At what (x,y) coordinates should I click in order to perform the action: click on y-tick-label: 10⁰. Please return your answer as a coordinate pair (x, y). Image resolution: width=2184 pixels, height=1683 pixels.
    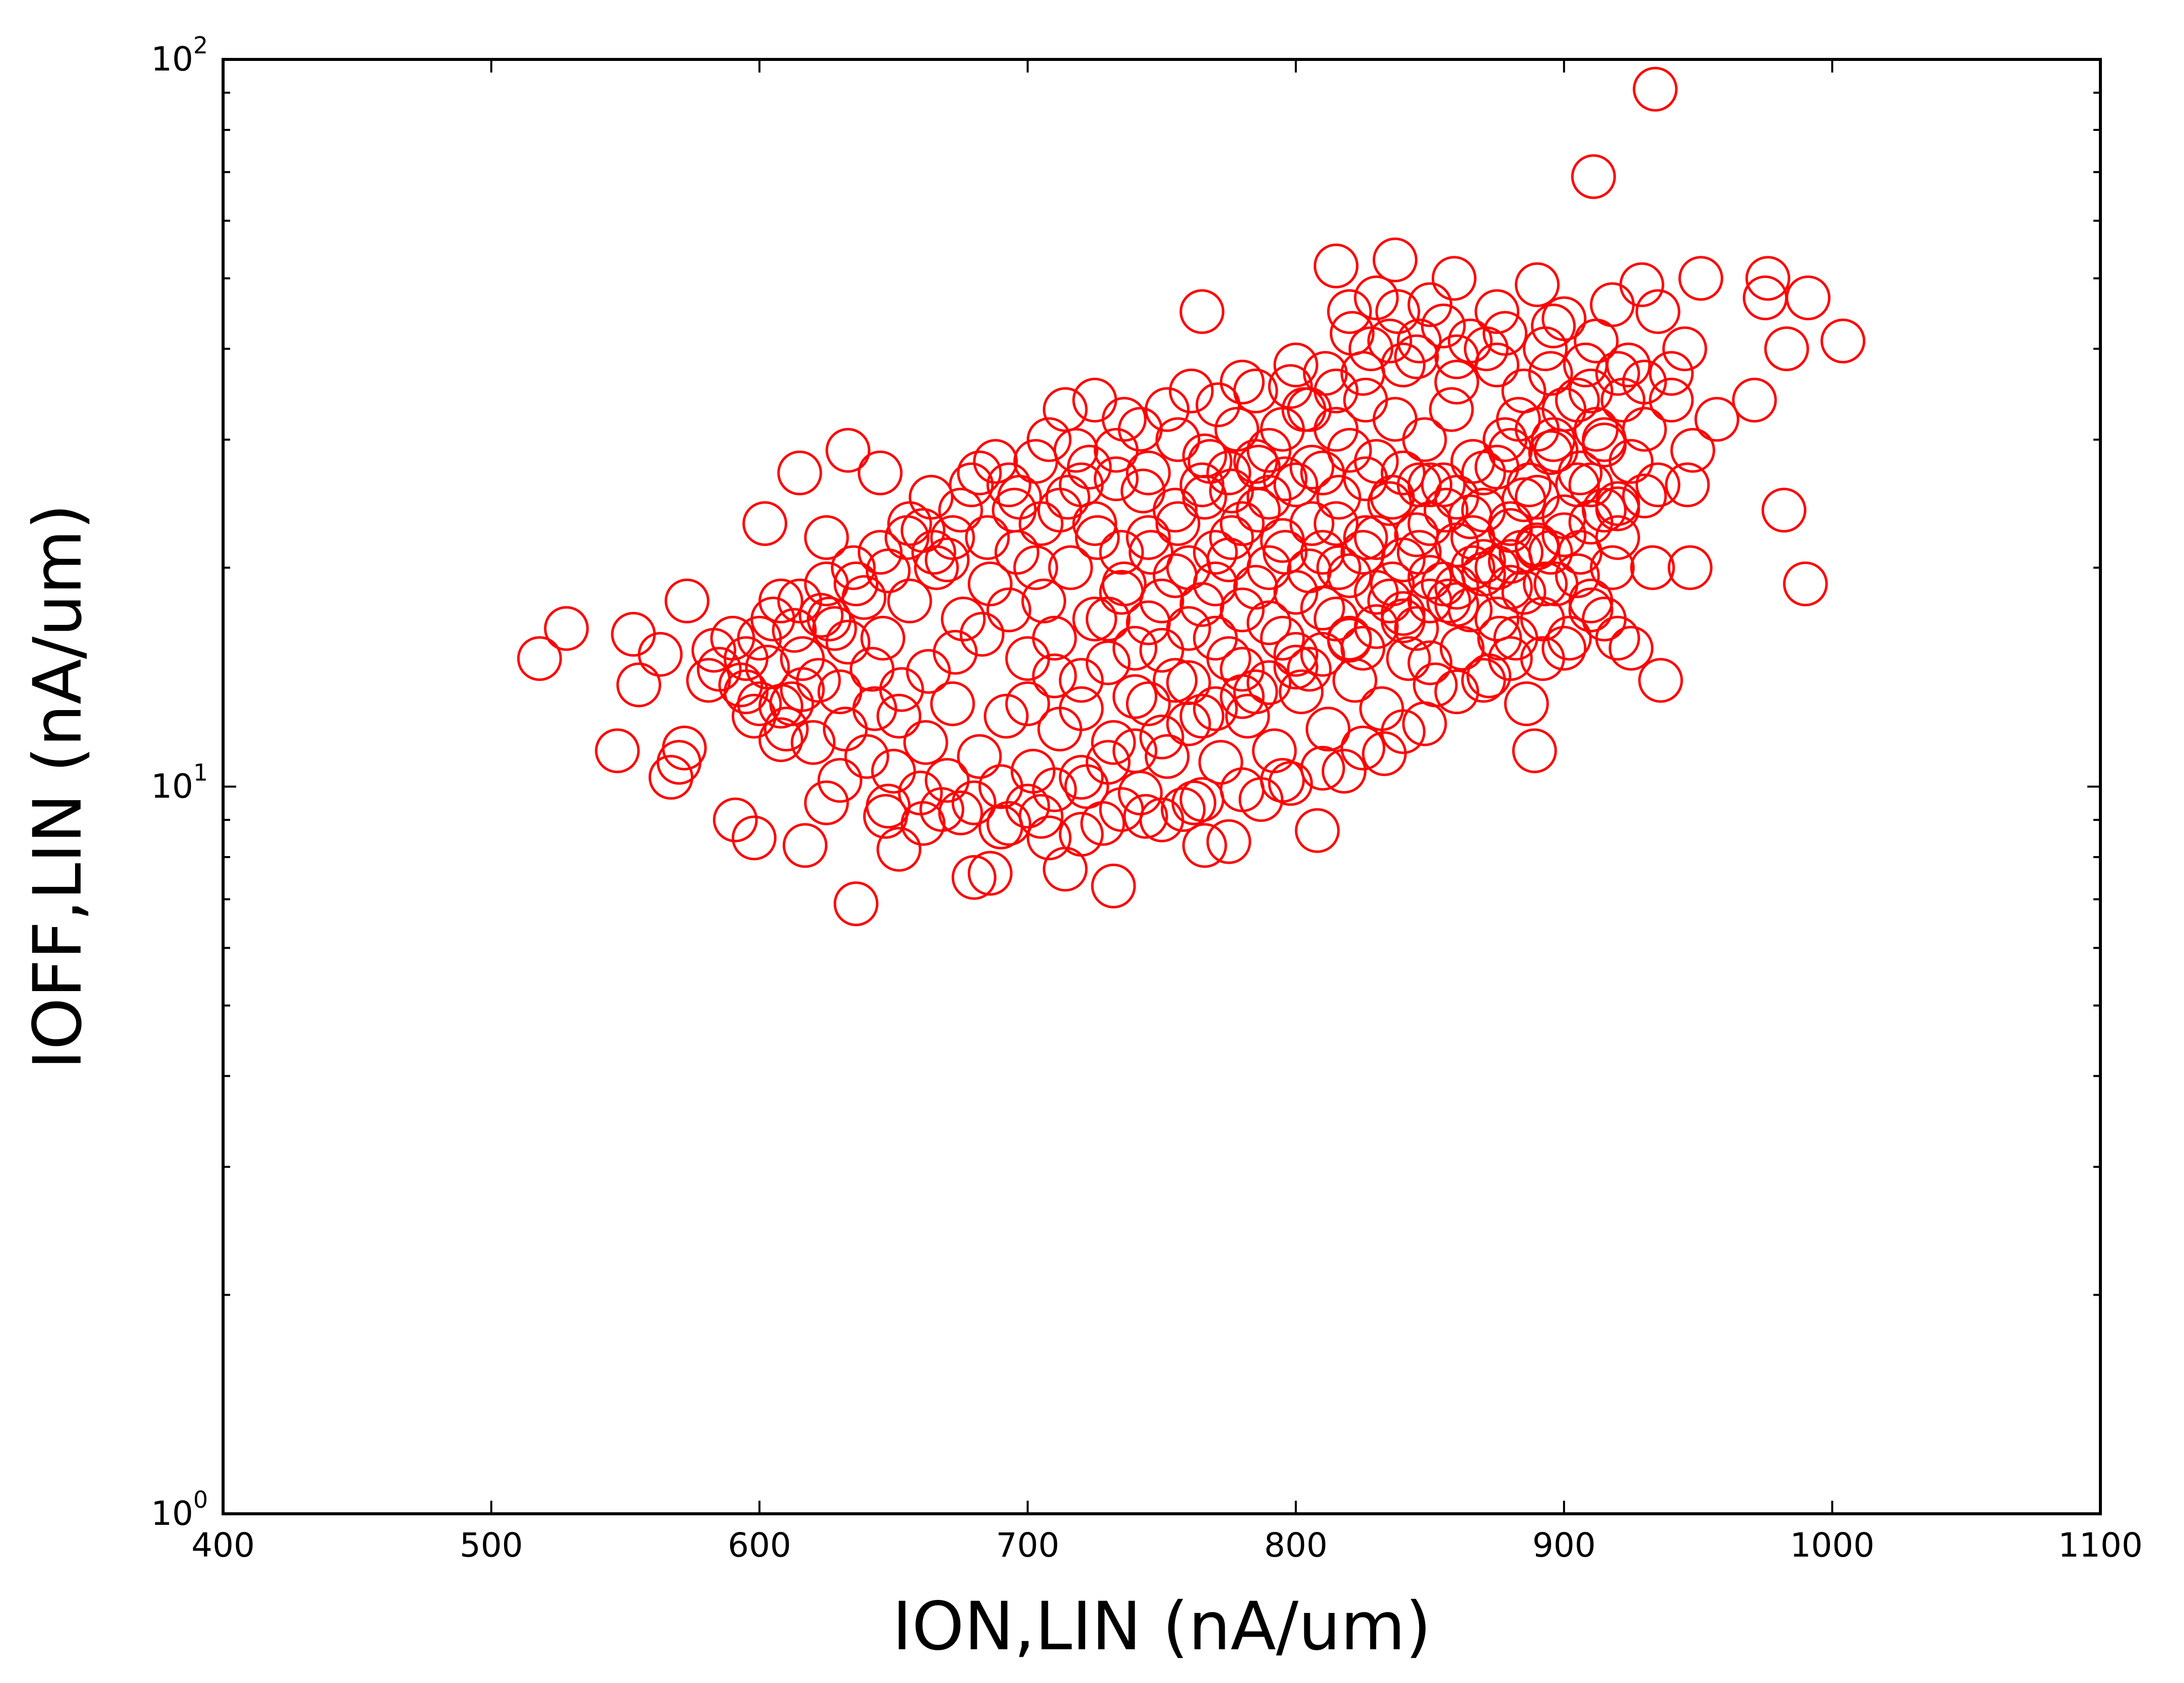
    Looking at the image, I should click on (179, 1509).